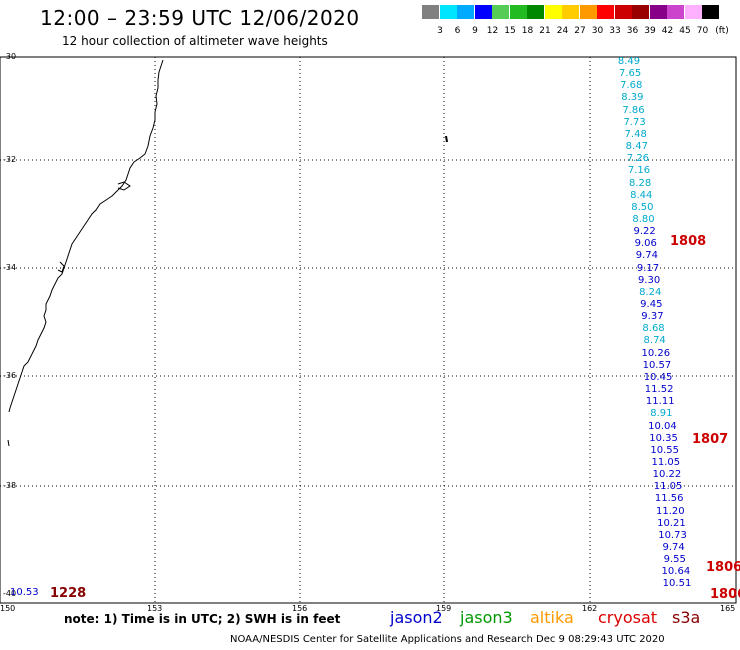 This screenshot has height=650, width=740. Describe the element at coordinates (671, 523) in the screenshot. I see `wave-height-value: 10.21` at that location.